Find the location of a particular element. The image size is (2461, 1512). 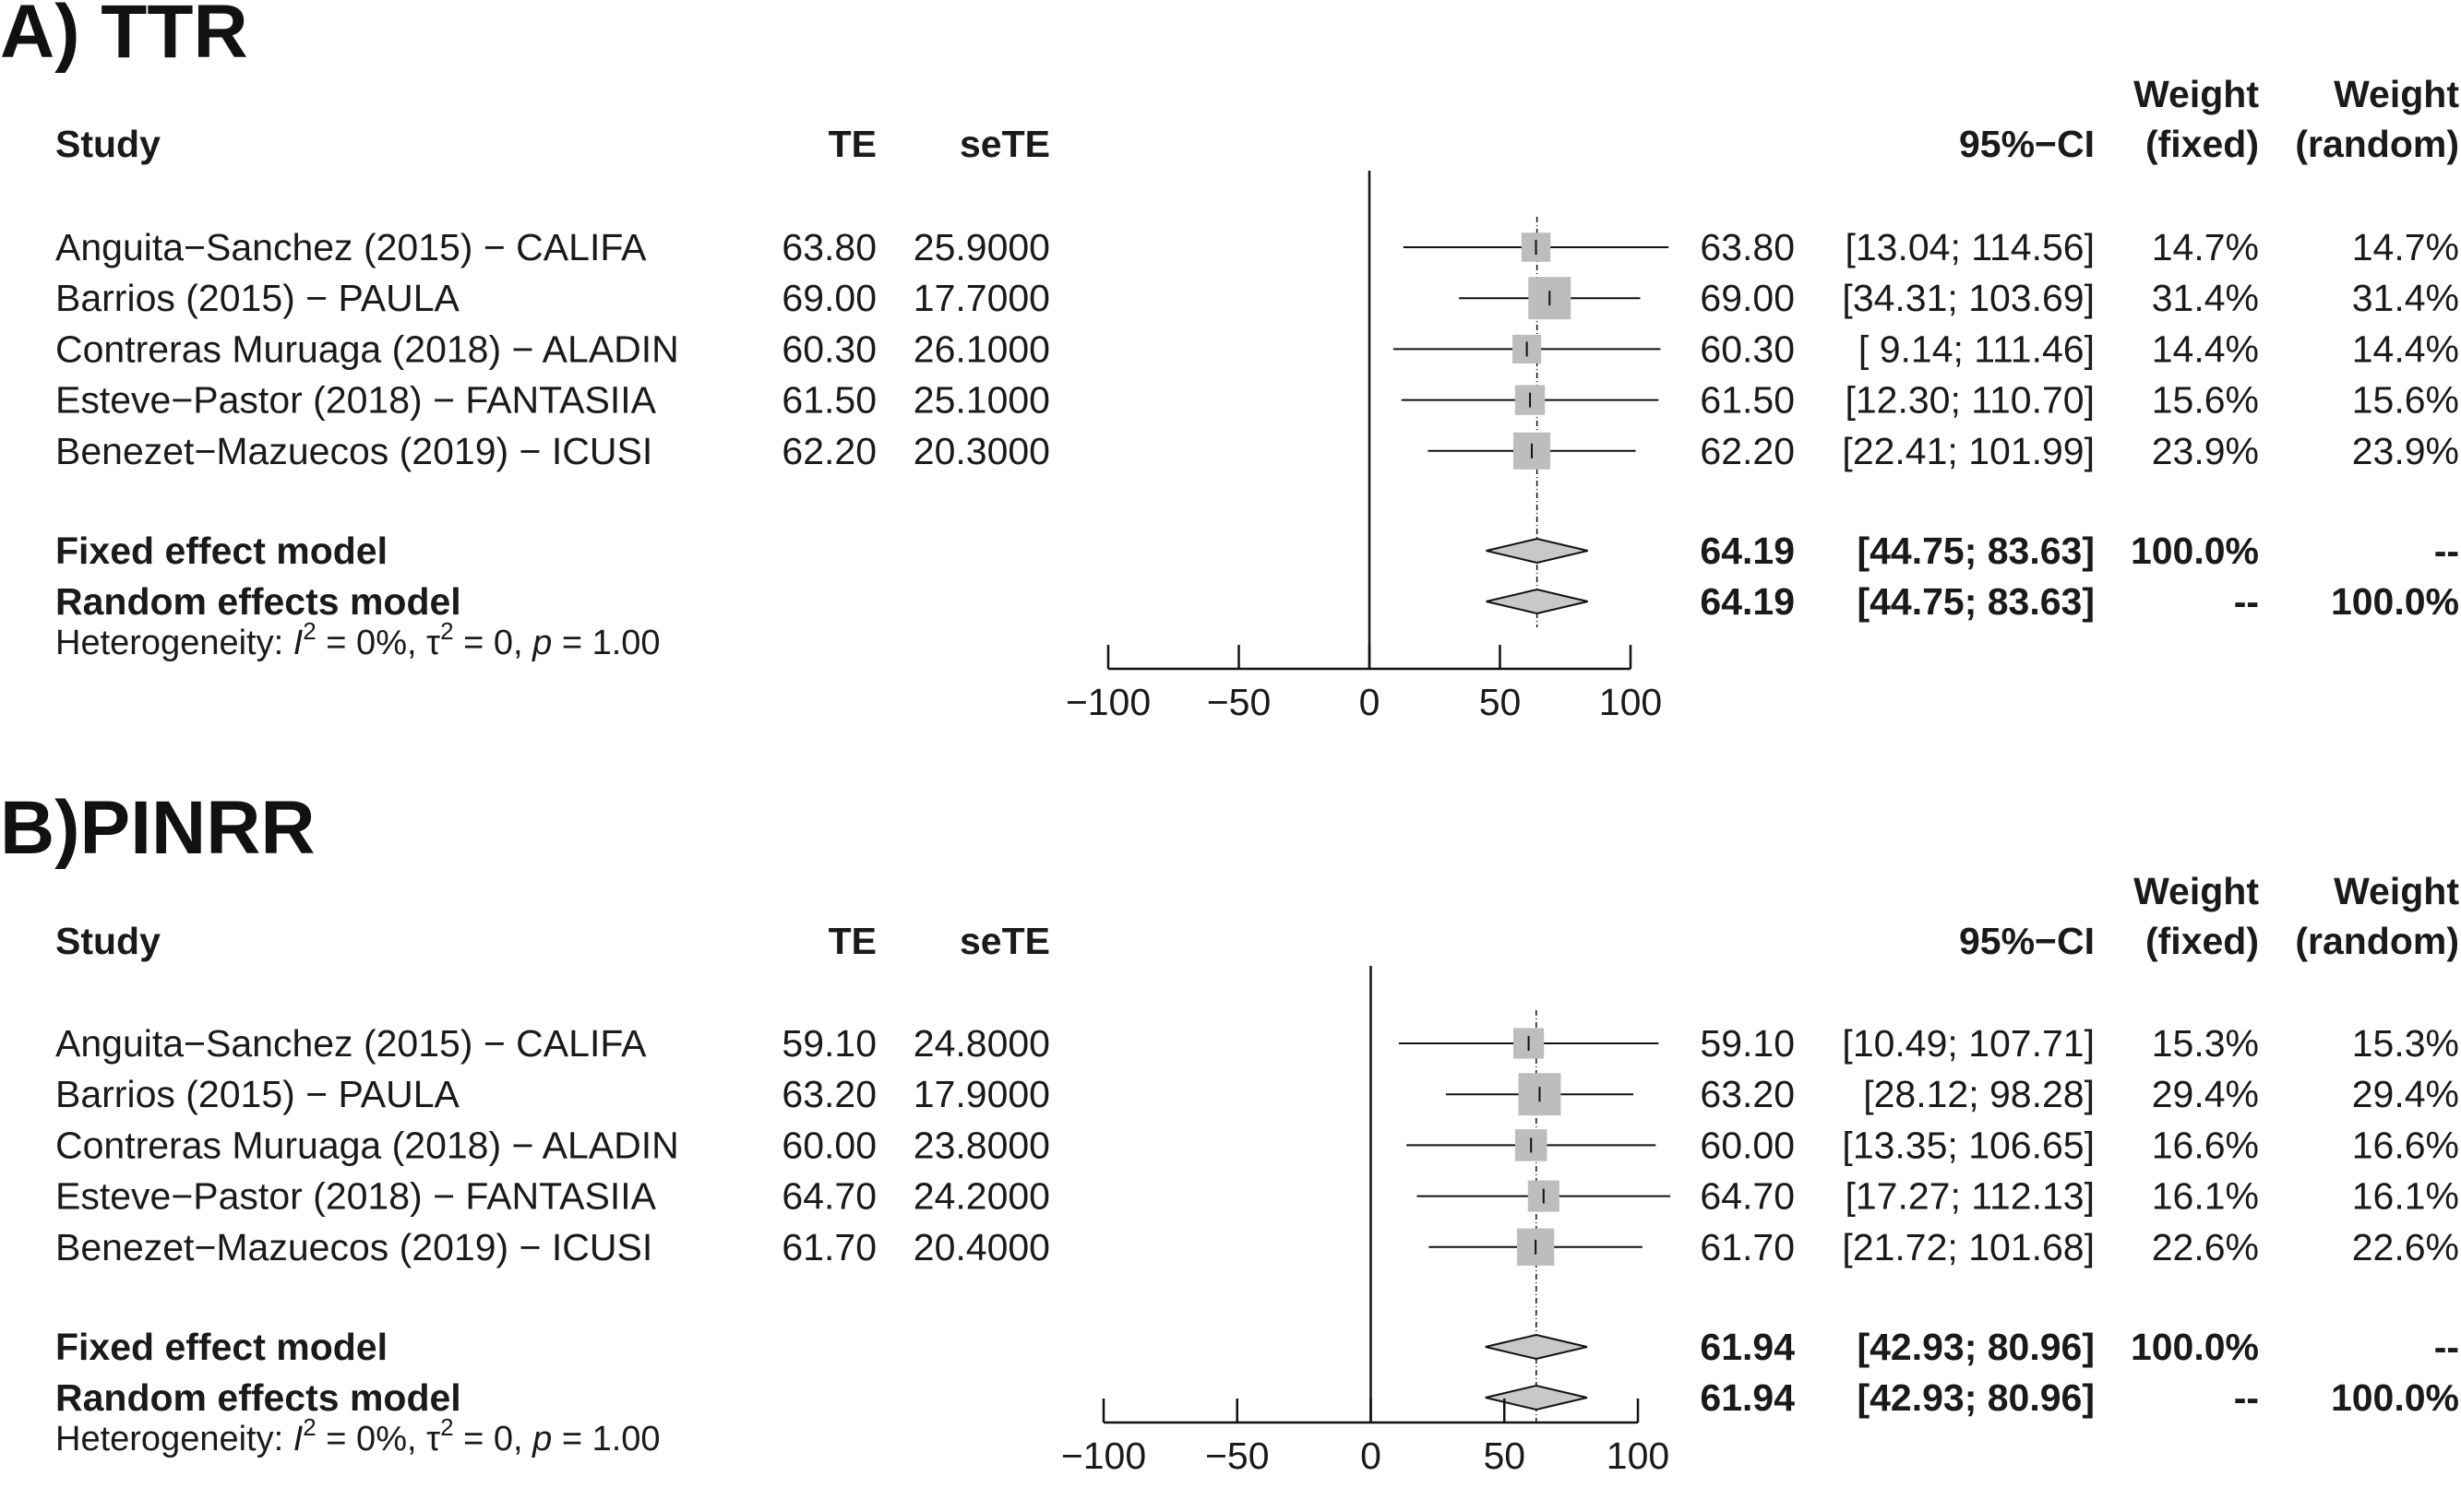

study-estimate: 62.20 is located at coordinates (1748, 451).